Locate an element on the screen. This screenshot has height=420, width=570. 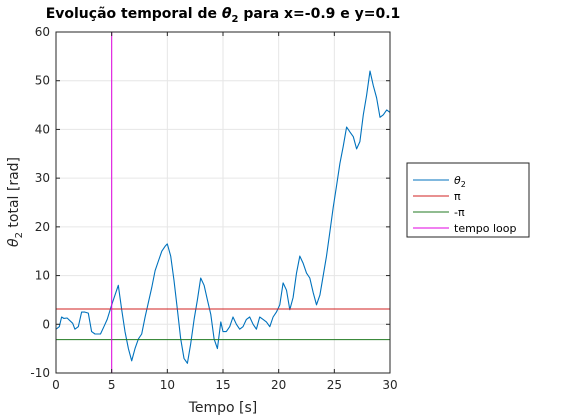
y-tick-label: 20 is located at coordinates (42, 227).